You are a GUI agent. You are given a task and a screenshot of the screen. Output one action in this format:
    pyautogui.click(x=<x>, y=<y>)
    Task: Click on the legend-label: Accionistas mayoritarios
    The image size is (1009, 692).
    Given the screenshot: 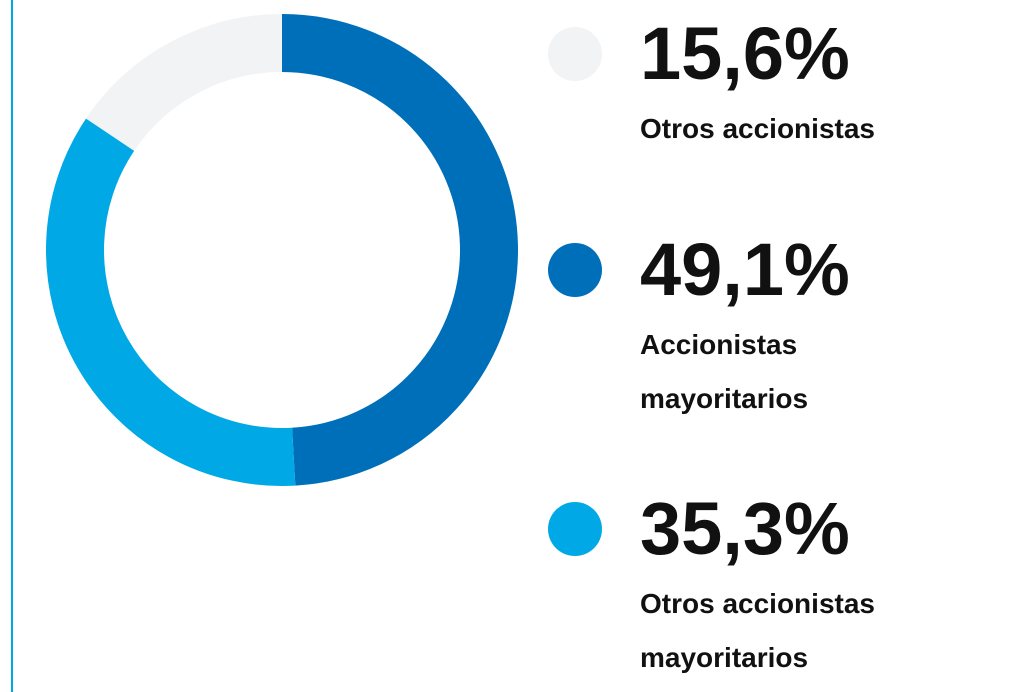 What is the action you would take?
    pyautogui.click(x=724, y=371)
    